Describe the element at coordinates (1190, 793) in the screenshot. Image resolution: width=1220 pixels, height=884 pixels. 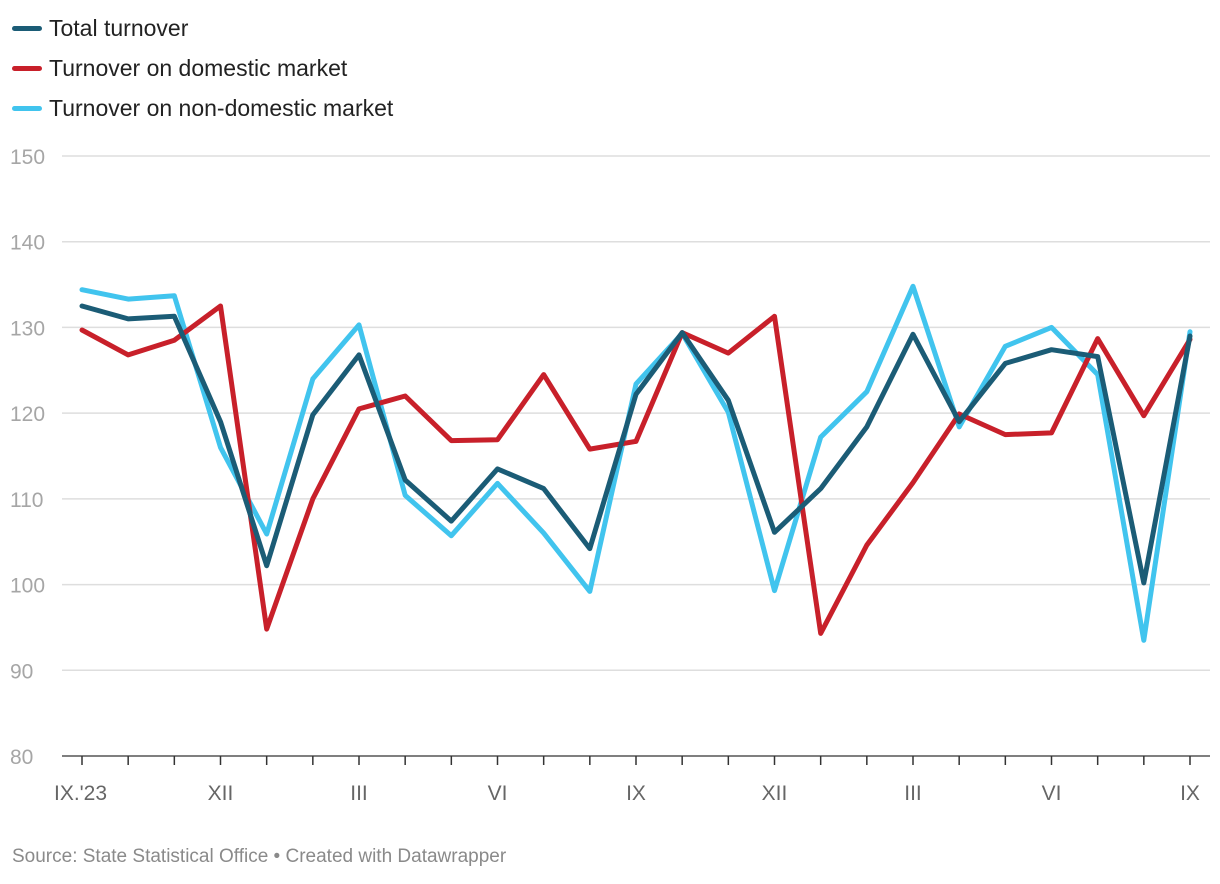
I see `x-tick-label-8: IX` at that location.